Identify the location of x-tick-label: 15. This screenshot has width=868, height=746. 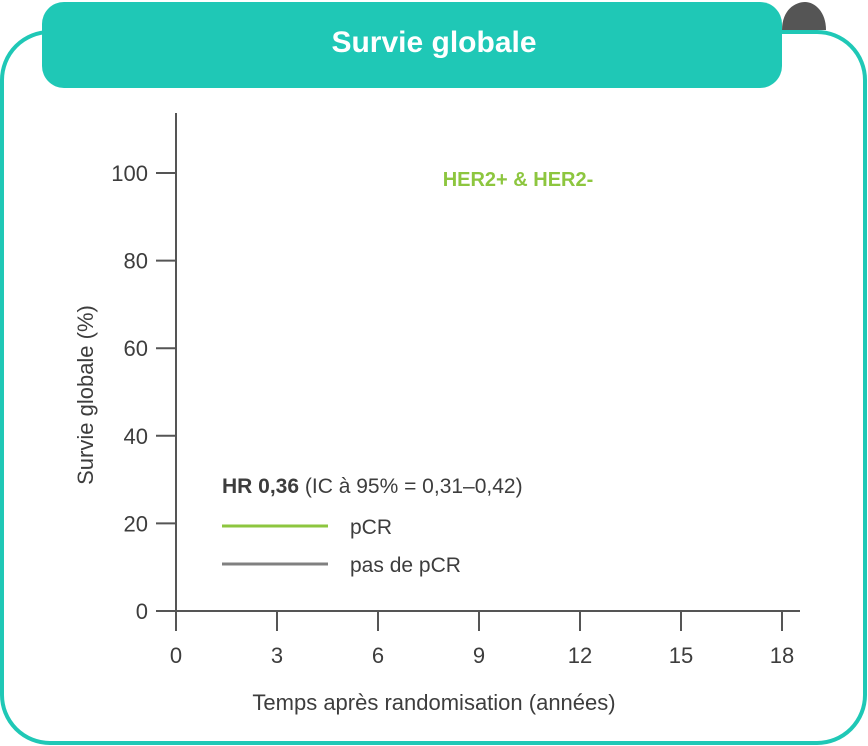
(681, 655).